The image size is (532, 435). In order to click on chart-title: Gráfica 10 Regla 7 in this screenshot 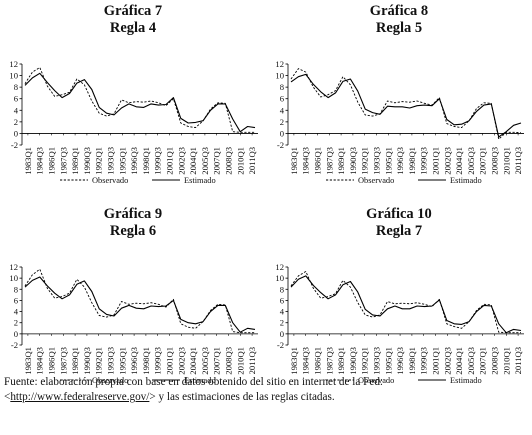, I will do `click(399, 223)`.